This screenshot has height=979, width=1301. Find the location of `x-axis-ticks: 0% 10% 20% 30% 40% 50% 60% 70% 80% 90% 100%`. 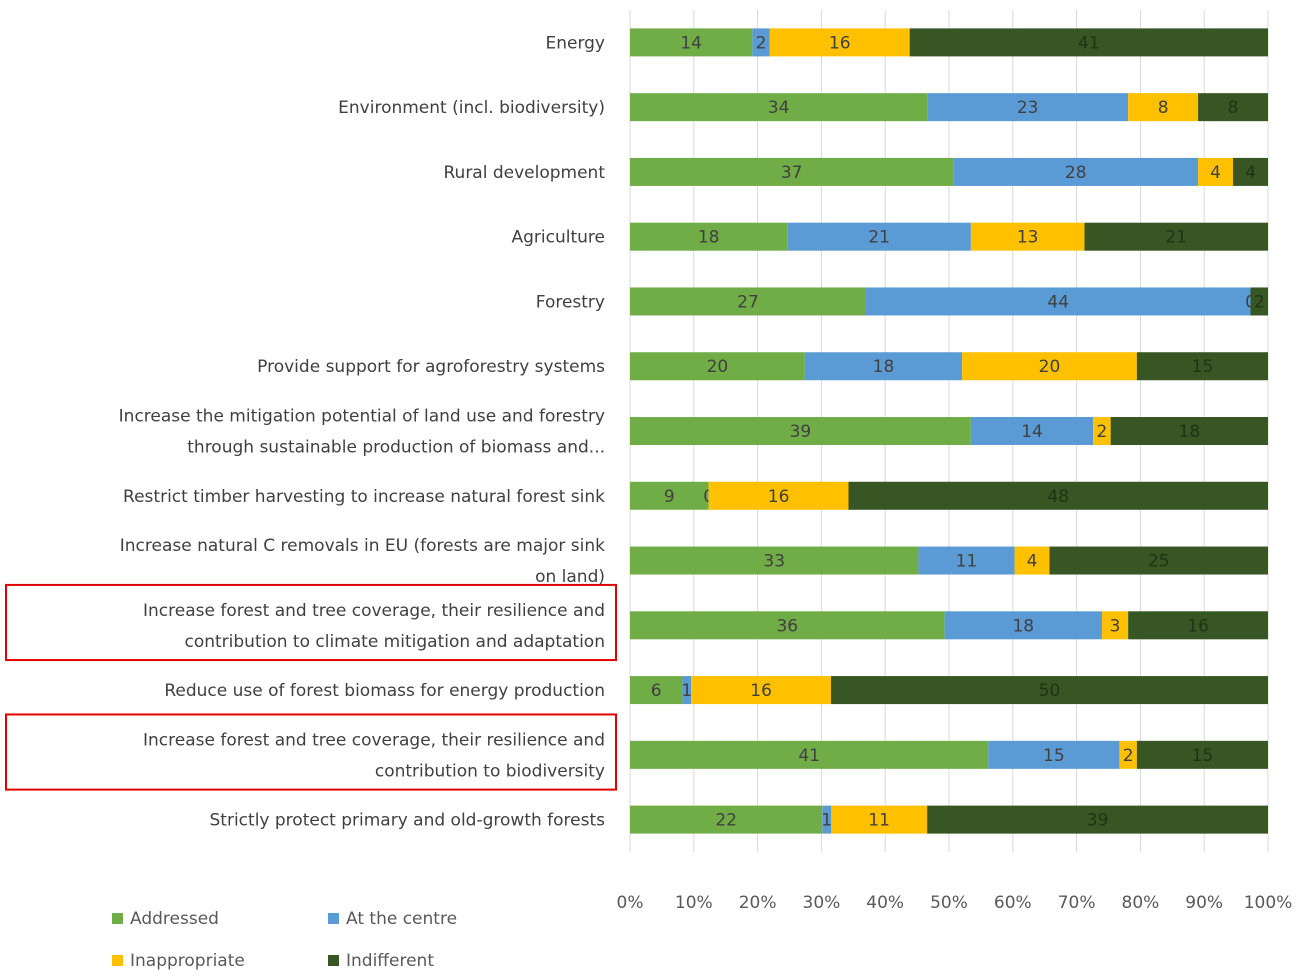

x-axis-ticks: 0% 10% 20% 30% 40% 50% 60% 70% 80% 90% 100% is located at coordinates (955, 903).